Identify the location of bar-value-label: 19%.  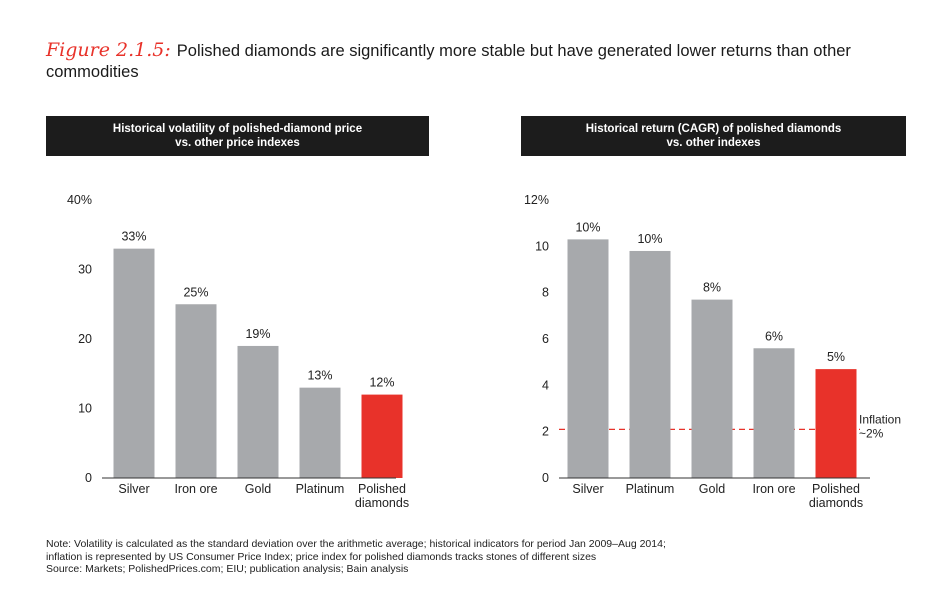
(257, 334).